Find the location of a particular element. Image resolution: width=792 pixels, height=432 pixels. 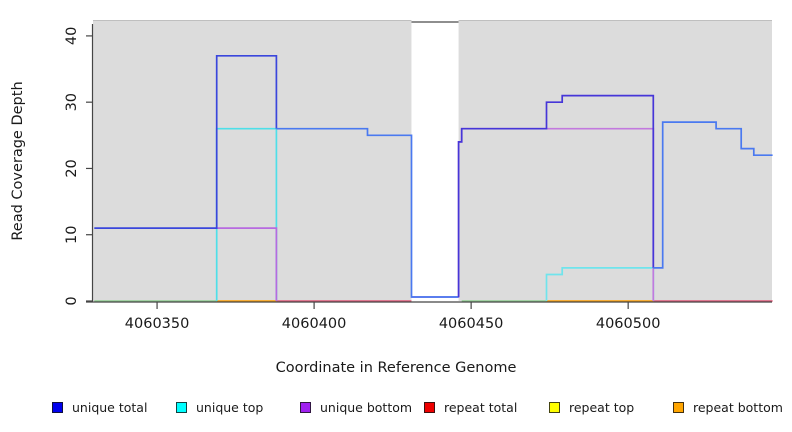

gap-band is located at coordinates (435, 160).